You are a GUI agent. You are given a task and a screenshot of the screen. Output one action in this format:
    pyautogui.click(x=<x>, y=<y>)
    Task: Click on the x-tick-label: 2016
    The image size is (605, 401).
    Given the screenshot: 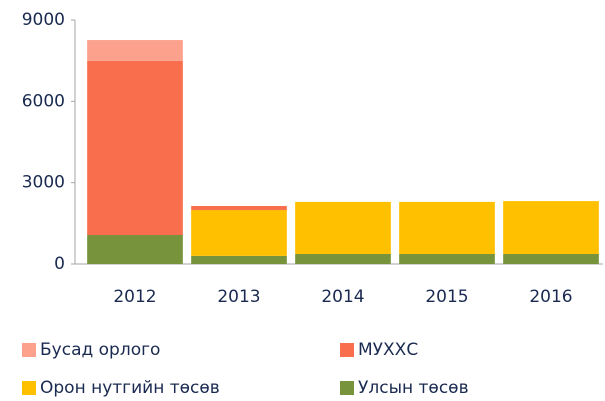 What is the action you would take?
    pyautogui.click(x=550, y=297)
    